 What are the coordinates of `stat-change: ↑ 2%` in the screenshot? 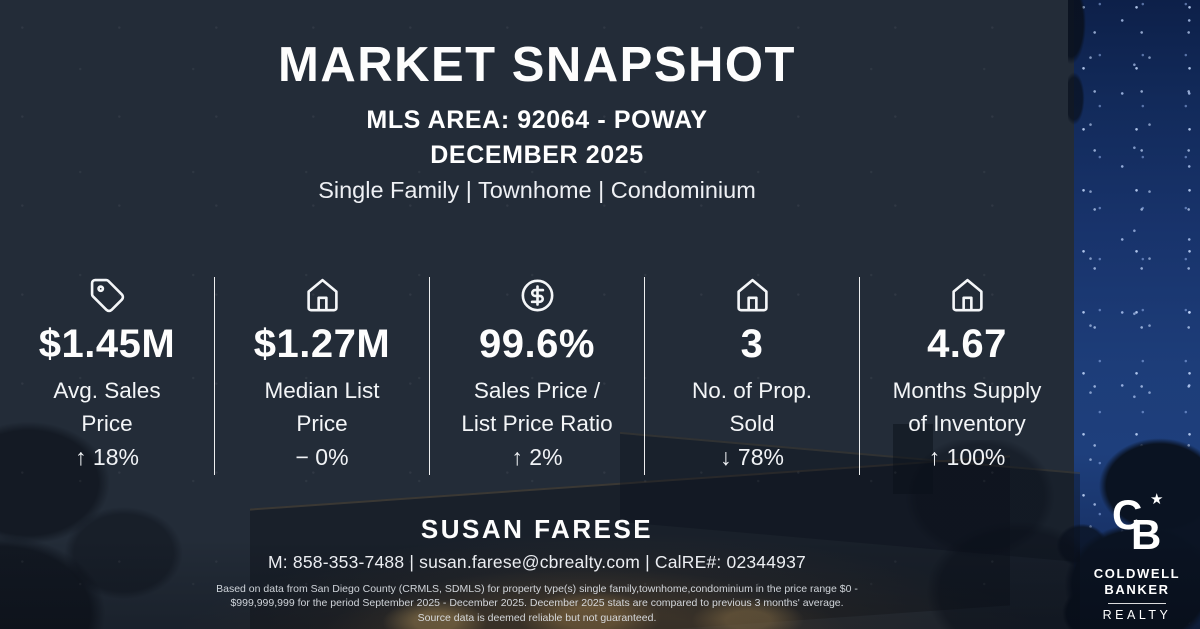 It's located at (537, 457).